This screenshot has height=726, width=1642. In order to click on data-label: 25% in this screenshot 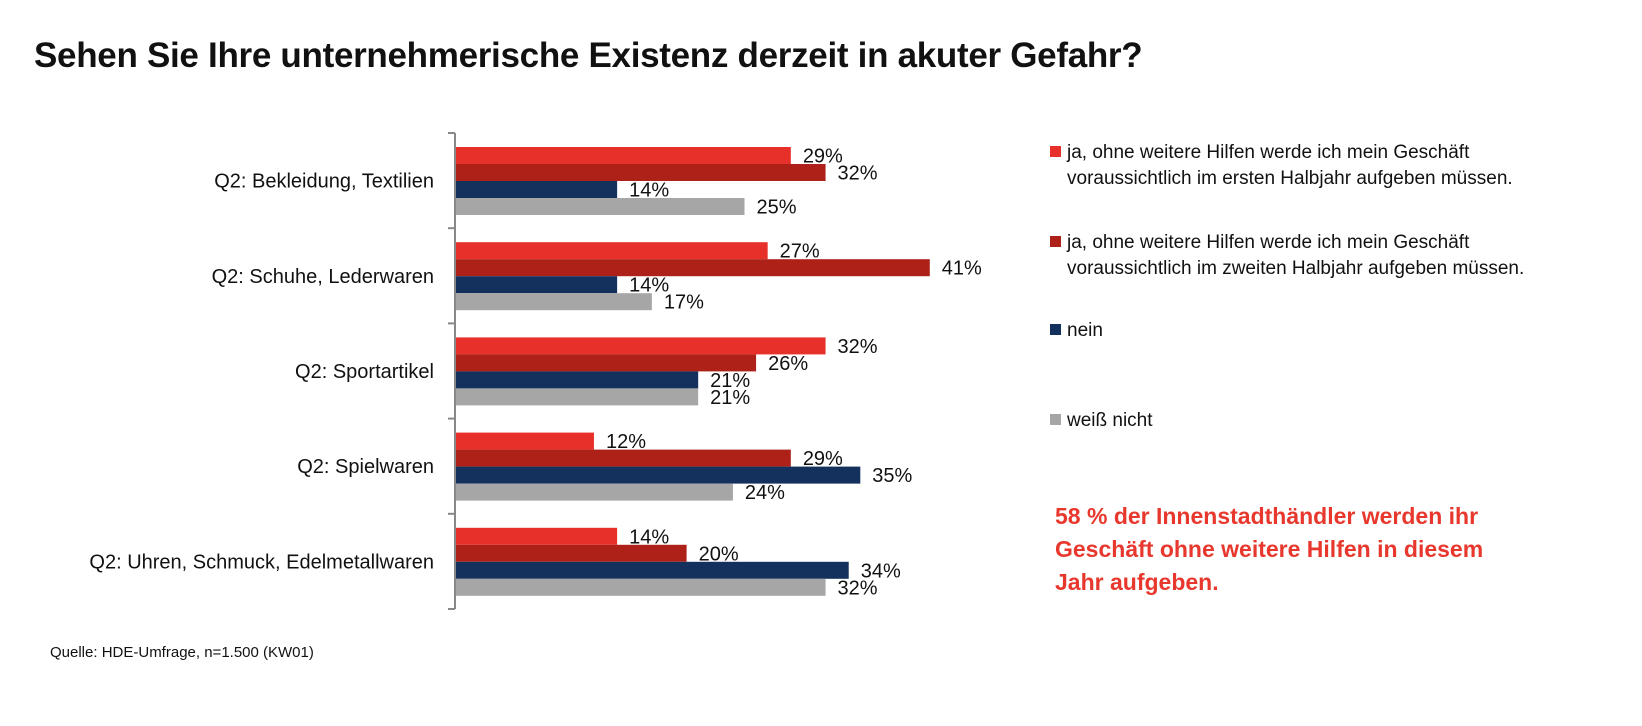, I will do `click(777, 208)`.